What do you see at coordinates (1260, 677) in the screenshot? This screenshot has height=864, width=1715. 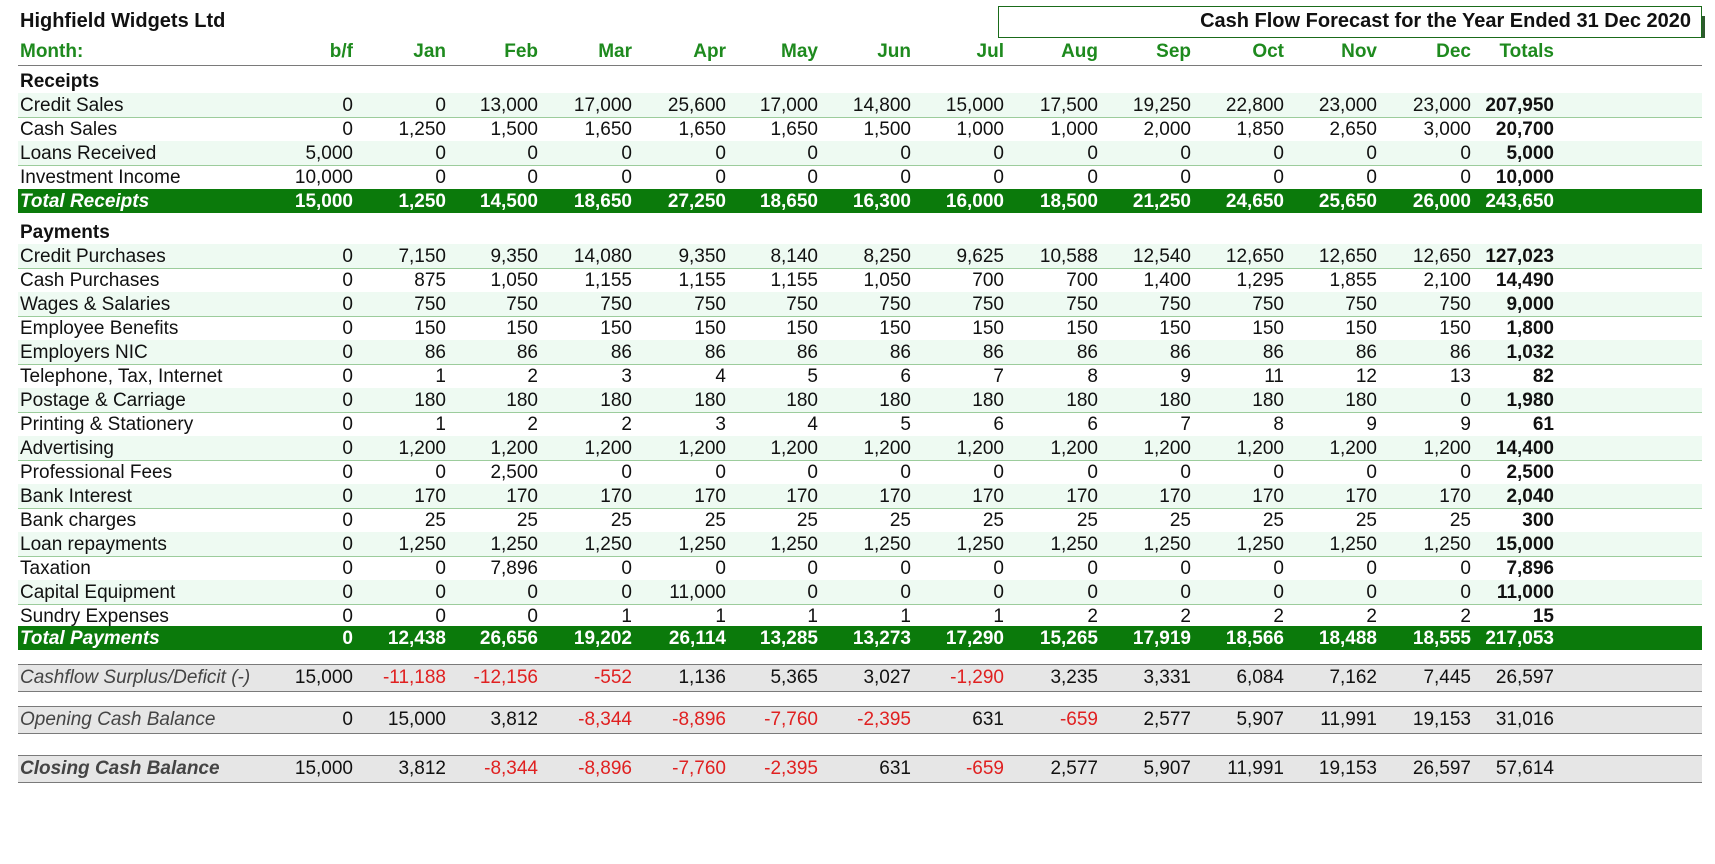 I see `cell-cashflow-surplus-deficit-10: 6,084` at bounding box center [1260, 677].